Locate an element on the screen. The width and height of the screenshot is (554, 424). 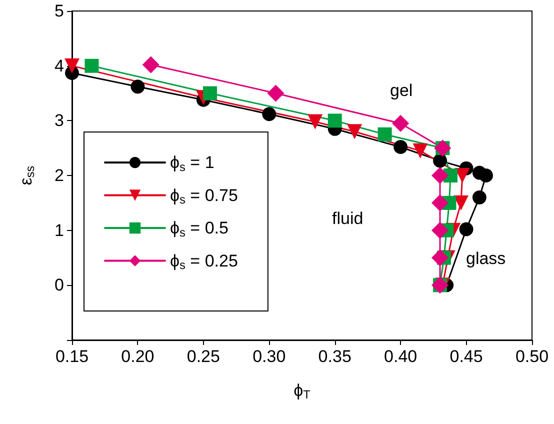
y-axis-title: εss is located at coordinates (26, 176).